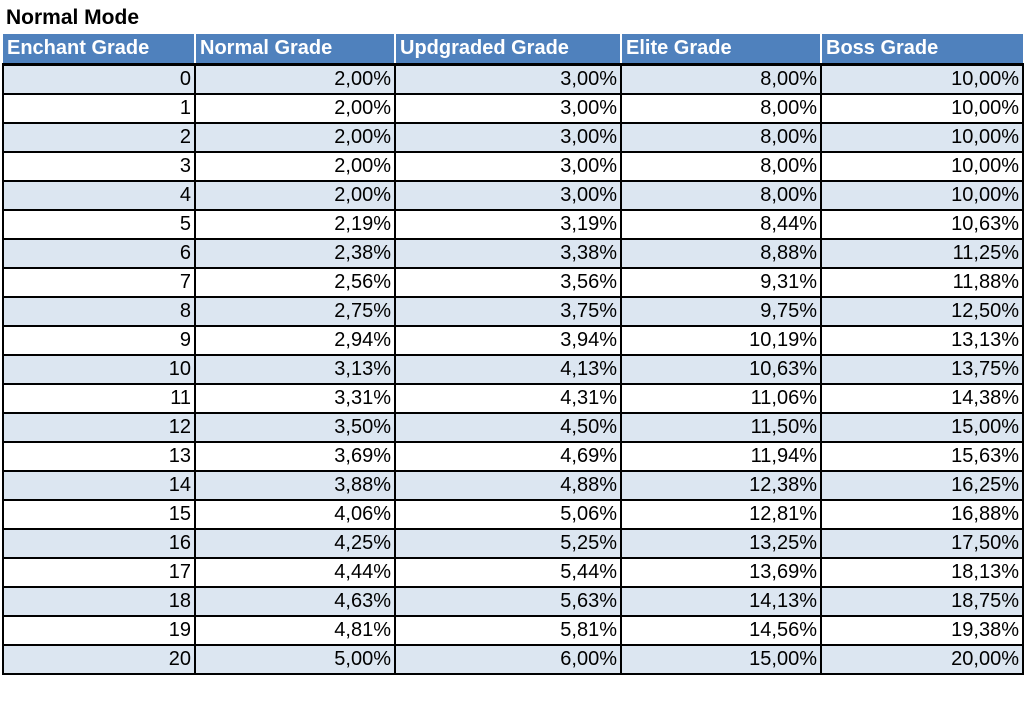 This screenshot has width=1024, height=725. Describe the element at coordinates (922, 224) in the screenshot. I see `cell-boss-grade: 10,63%` at that location.